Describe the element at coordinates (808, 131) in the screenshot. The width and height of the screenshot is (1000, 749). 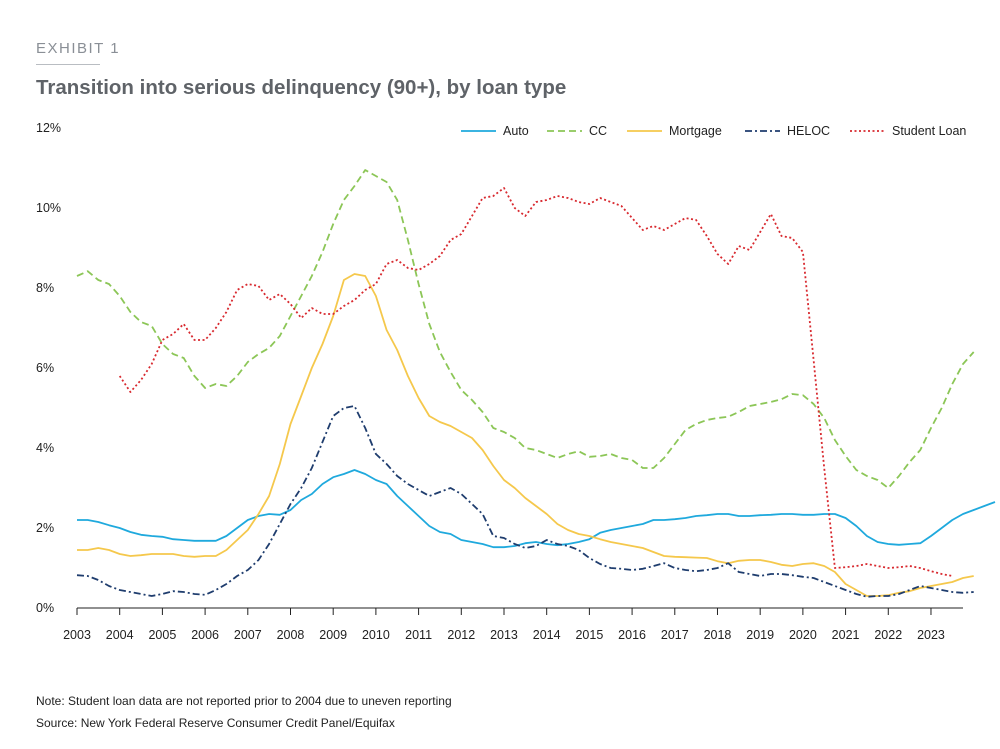
I see `legend-label-heloc: HELOC` at that location.